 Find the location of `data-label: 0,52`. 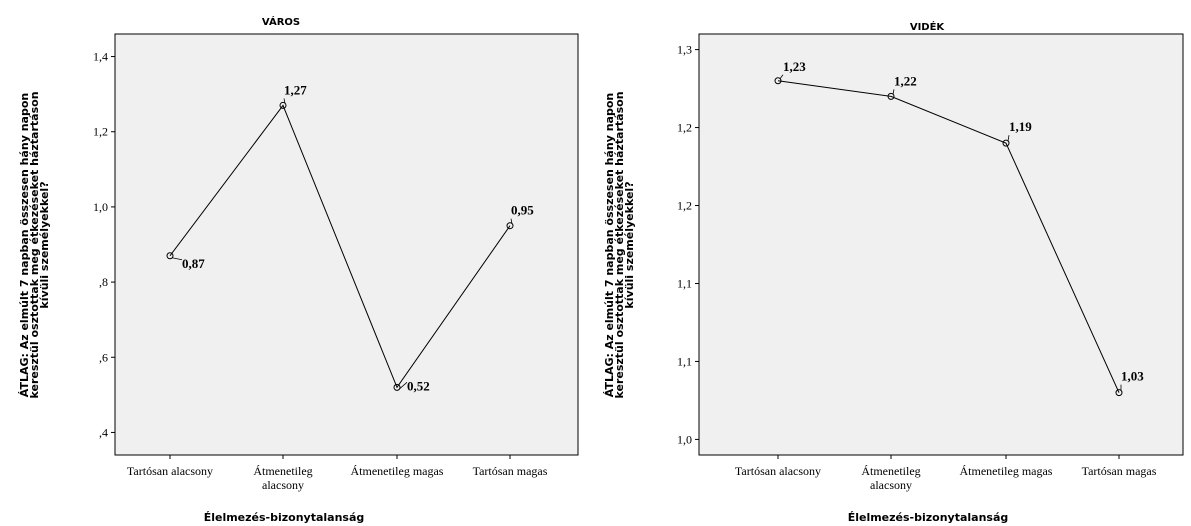

data-label: 0,52 is located at coordinates (418, 385).